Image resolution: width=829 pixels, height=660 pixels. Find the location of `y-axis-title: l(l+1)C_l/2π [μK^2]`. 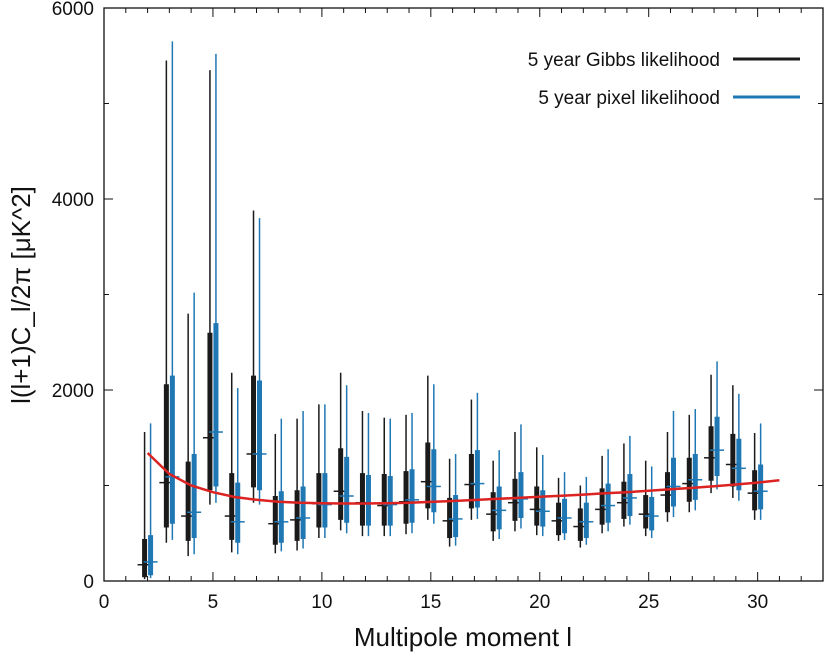

y-axis-title: l(l+1)C_l/2π [μK^2] is located at coordinates (21, 295).